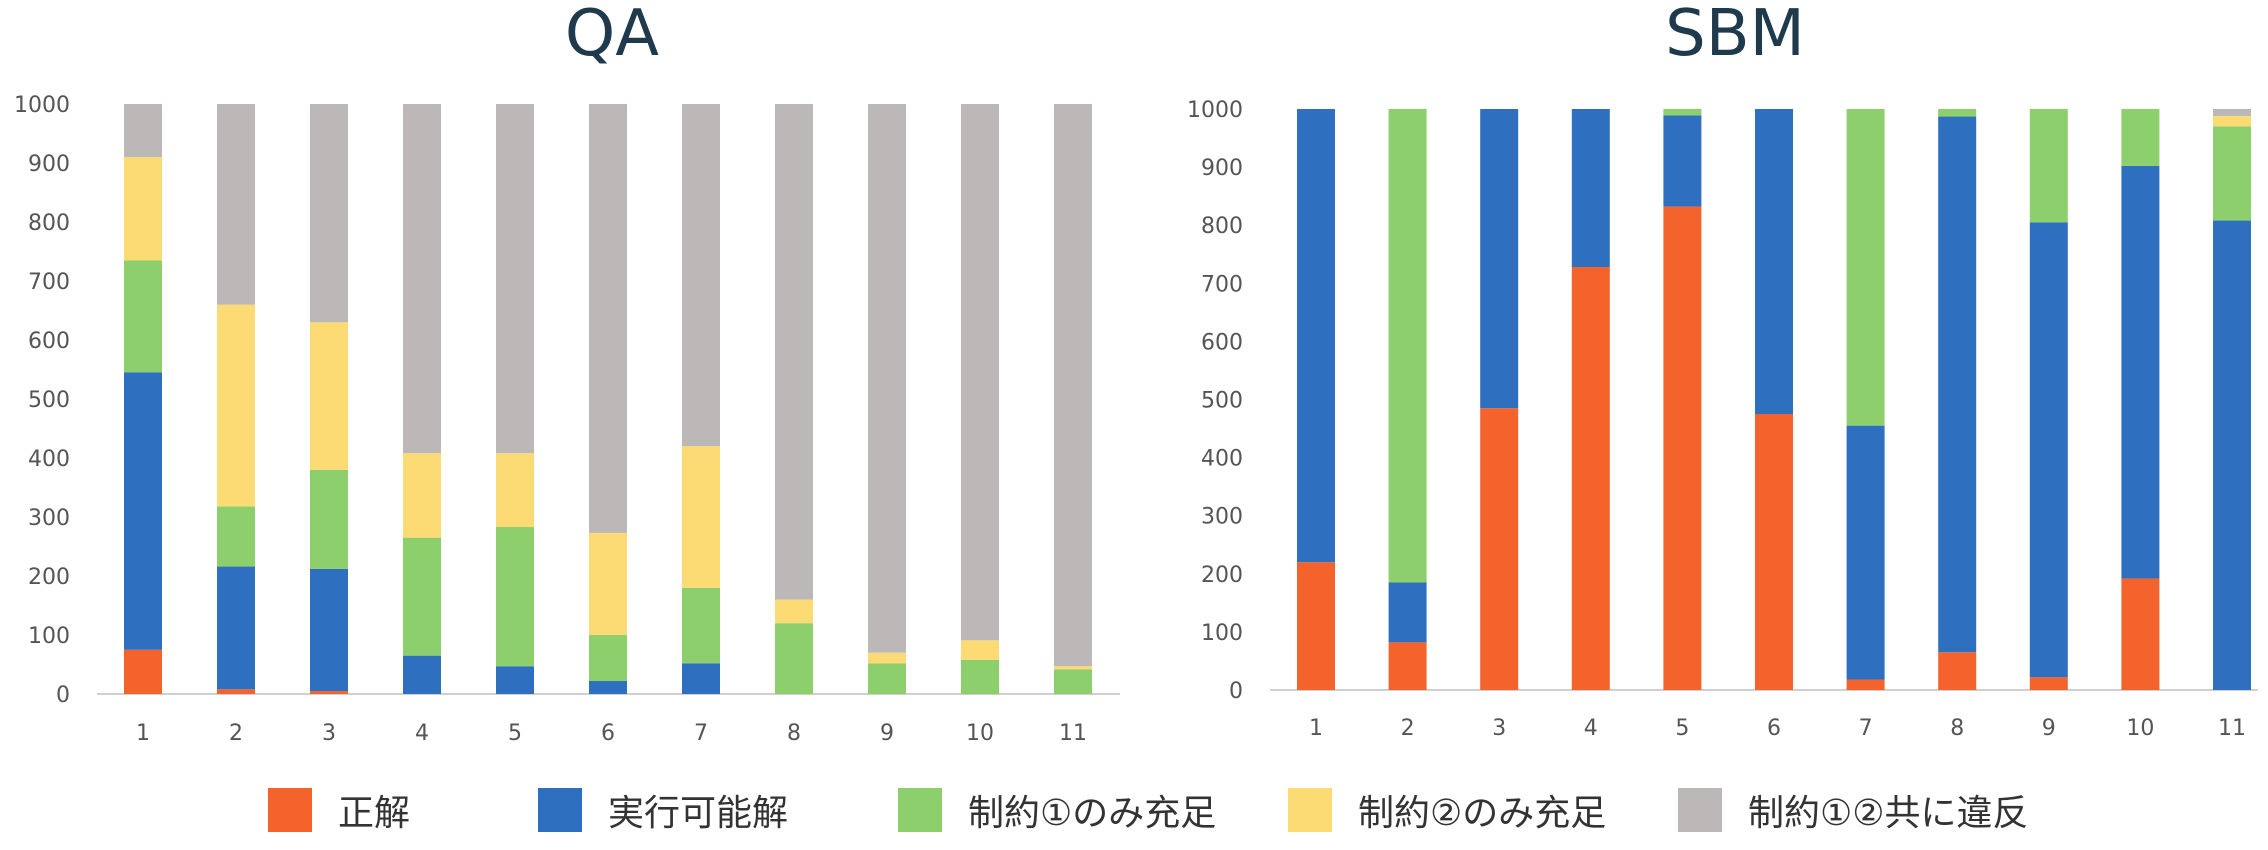 The height and width of the screenshot is (850, 2268). I want to click on x-tick-label: 9, so click(2049, 728).